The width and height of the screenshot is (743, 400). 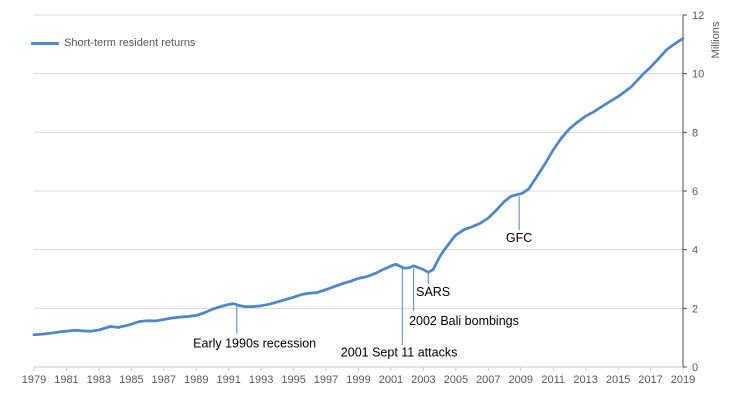 What do you see at coordinates (34, 380) in the screenshot?
I see `x-axis-tick-label: 1979` at bounding box center [34, 380].